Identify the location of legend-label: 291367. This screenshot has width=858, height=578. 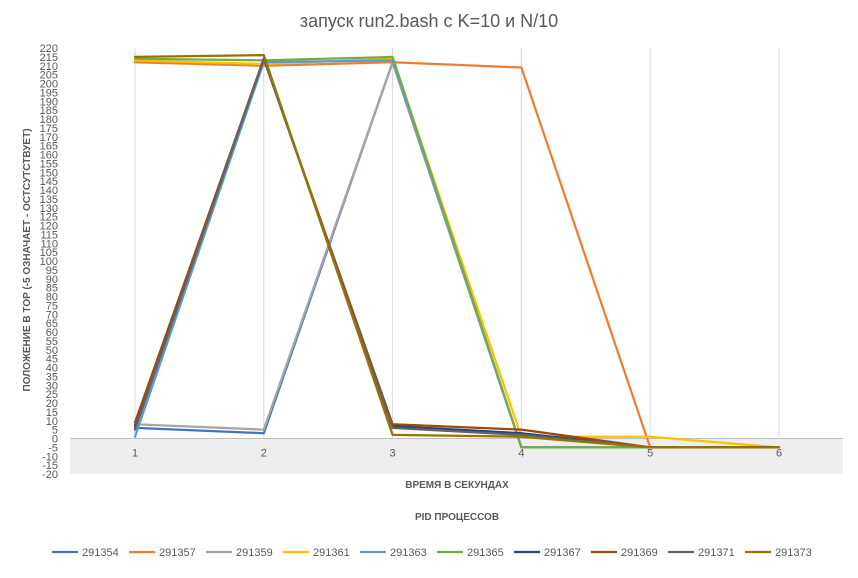
(562, 553).